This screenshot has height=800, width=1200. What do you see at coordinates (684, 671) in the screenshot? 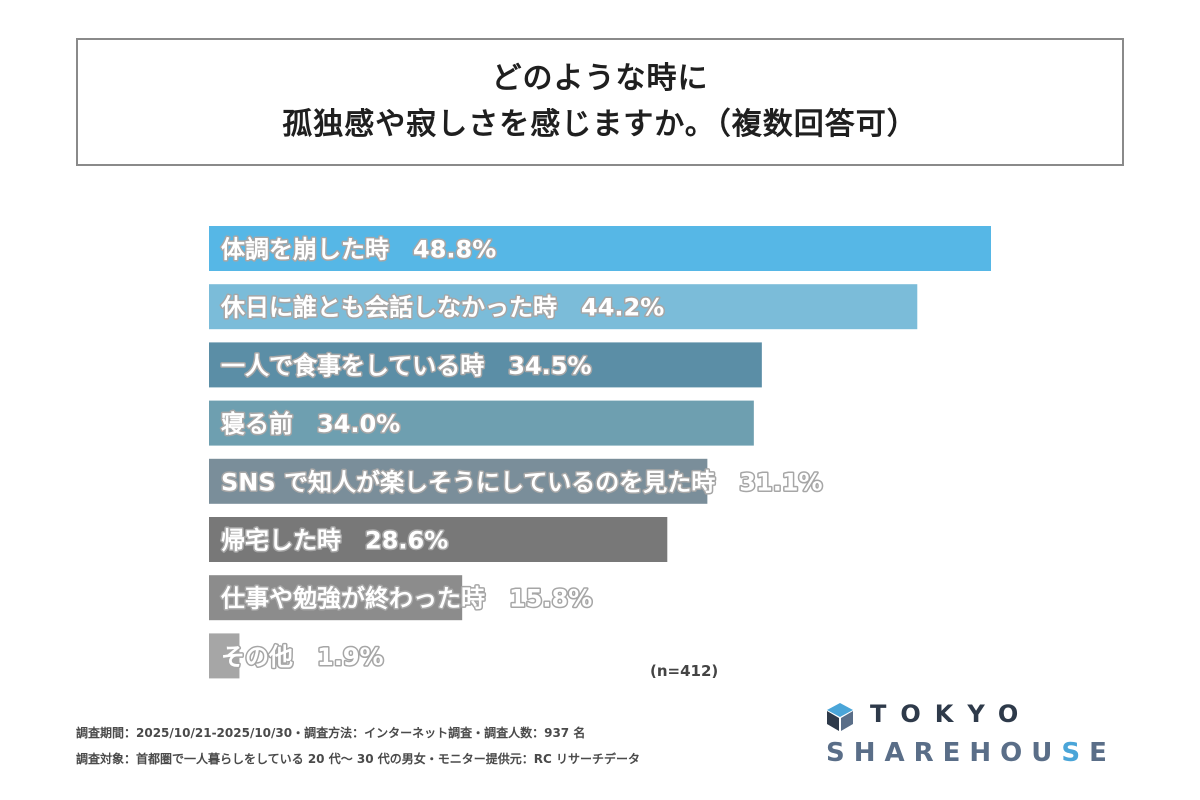
I see `sample-size-note: (n=412)` at bounding box center [684, 671].